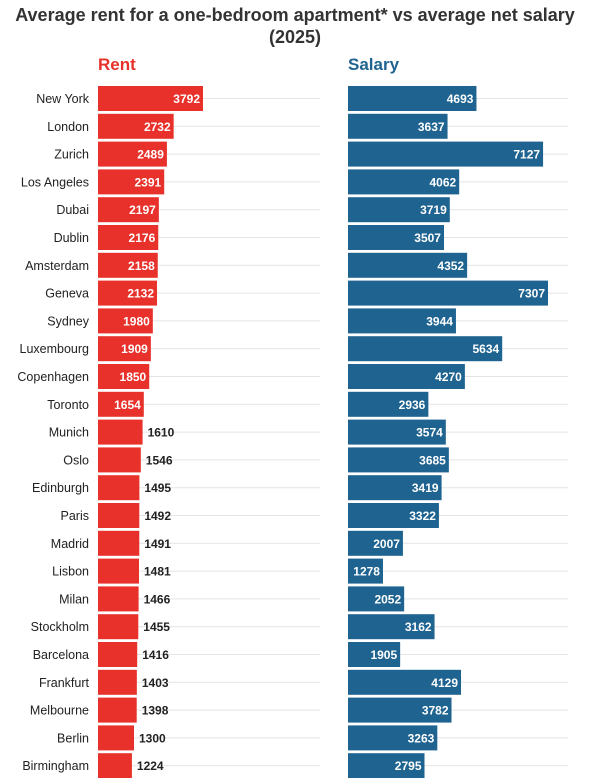  Describe the element at coordinates (460, 99) in the screenshot. I see `salary-data-label: 4693` at that location.